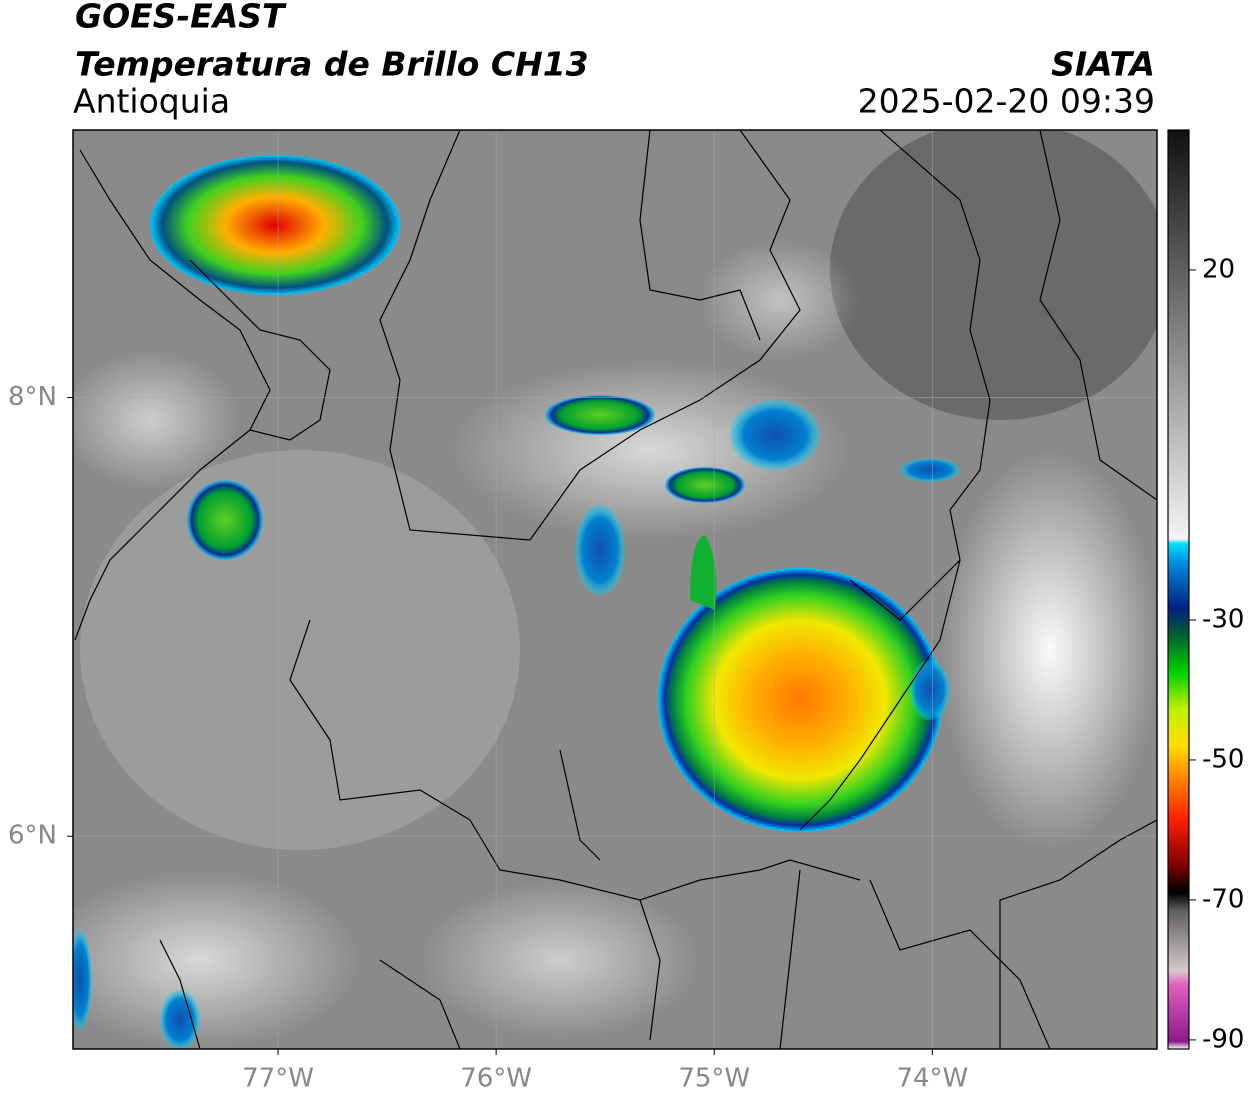  I want to click on colorbar-tick-label: 20, so click(1218, 269).